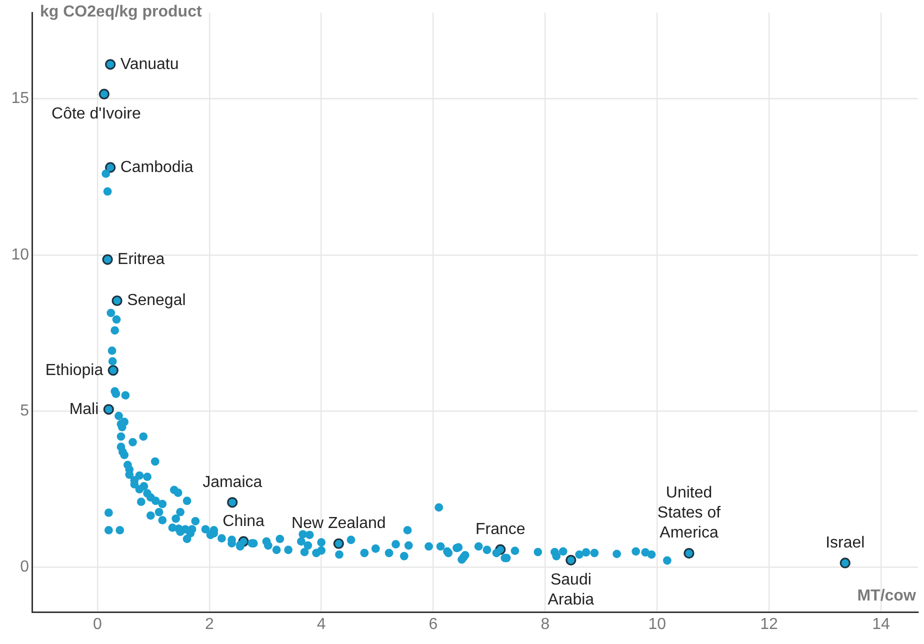 This screenshot has width=924, height=644. I want to click on x-tick-label: 8, so click(545, 625).